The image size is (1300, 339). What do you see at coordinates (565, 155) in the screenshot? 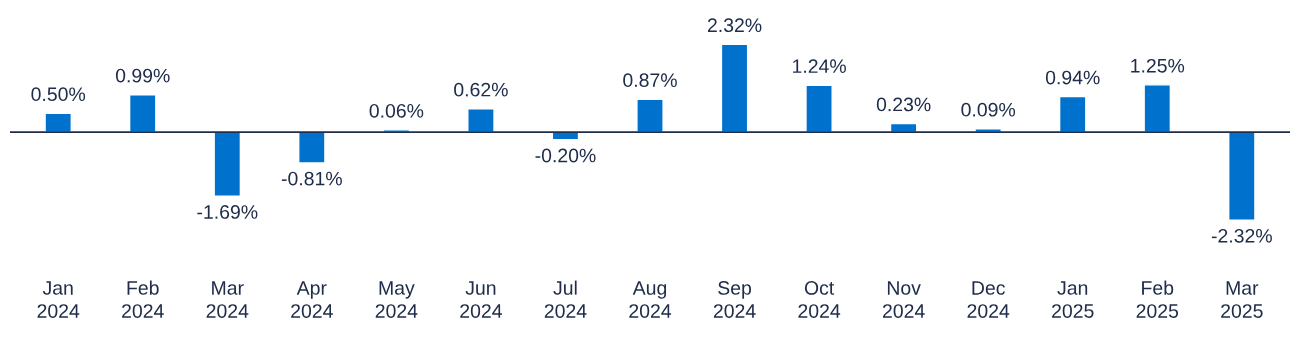
I see `data-label: -0.20%` at bounding box center [565, 155].